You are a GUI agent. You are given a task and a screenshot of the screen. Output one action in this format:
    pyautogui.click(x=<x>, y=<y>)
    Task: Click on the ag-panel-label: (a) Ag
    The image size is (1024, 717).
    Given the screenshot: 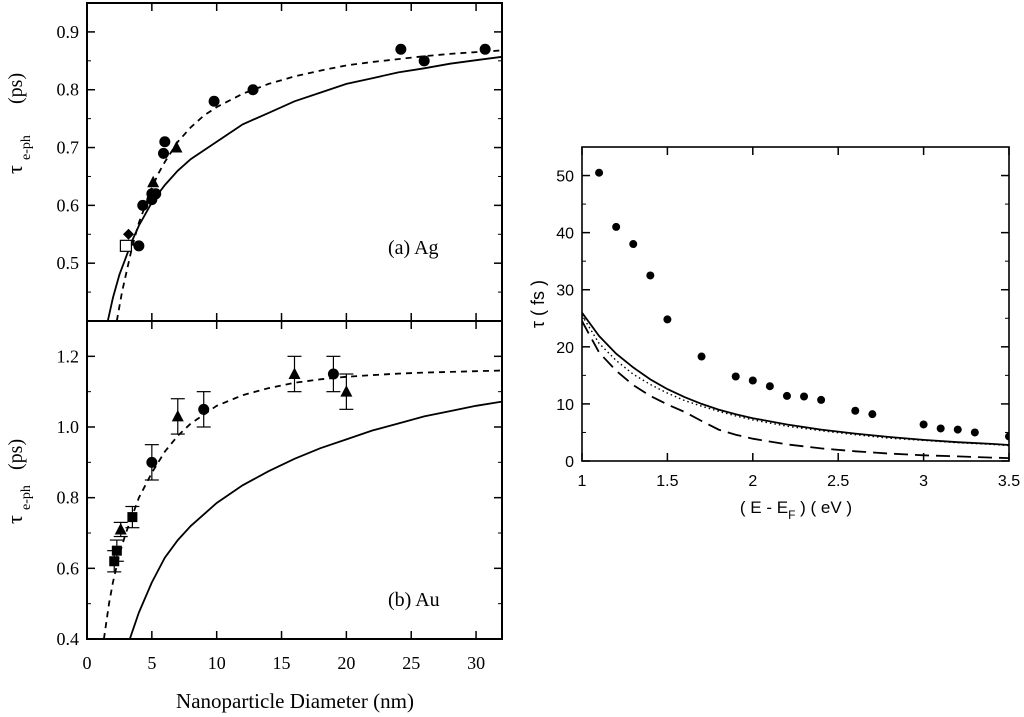 What is the action you would take?
    pyautogui.click(x=413, y=248)
    